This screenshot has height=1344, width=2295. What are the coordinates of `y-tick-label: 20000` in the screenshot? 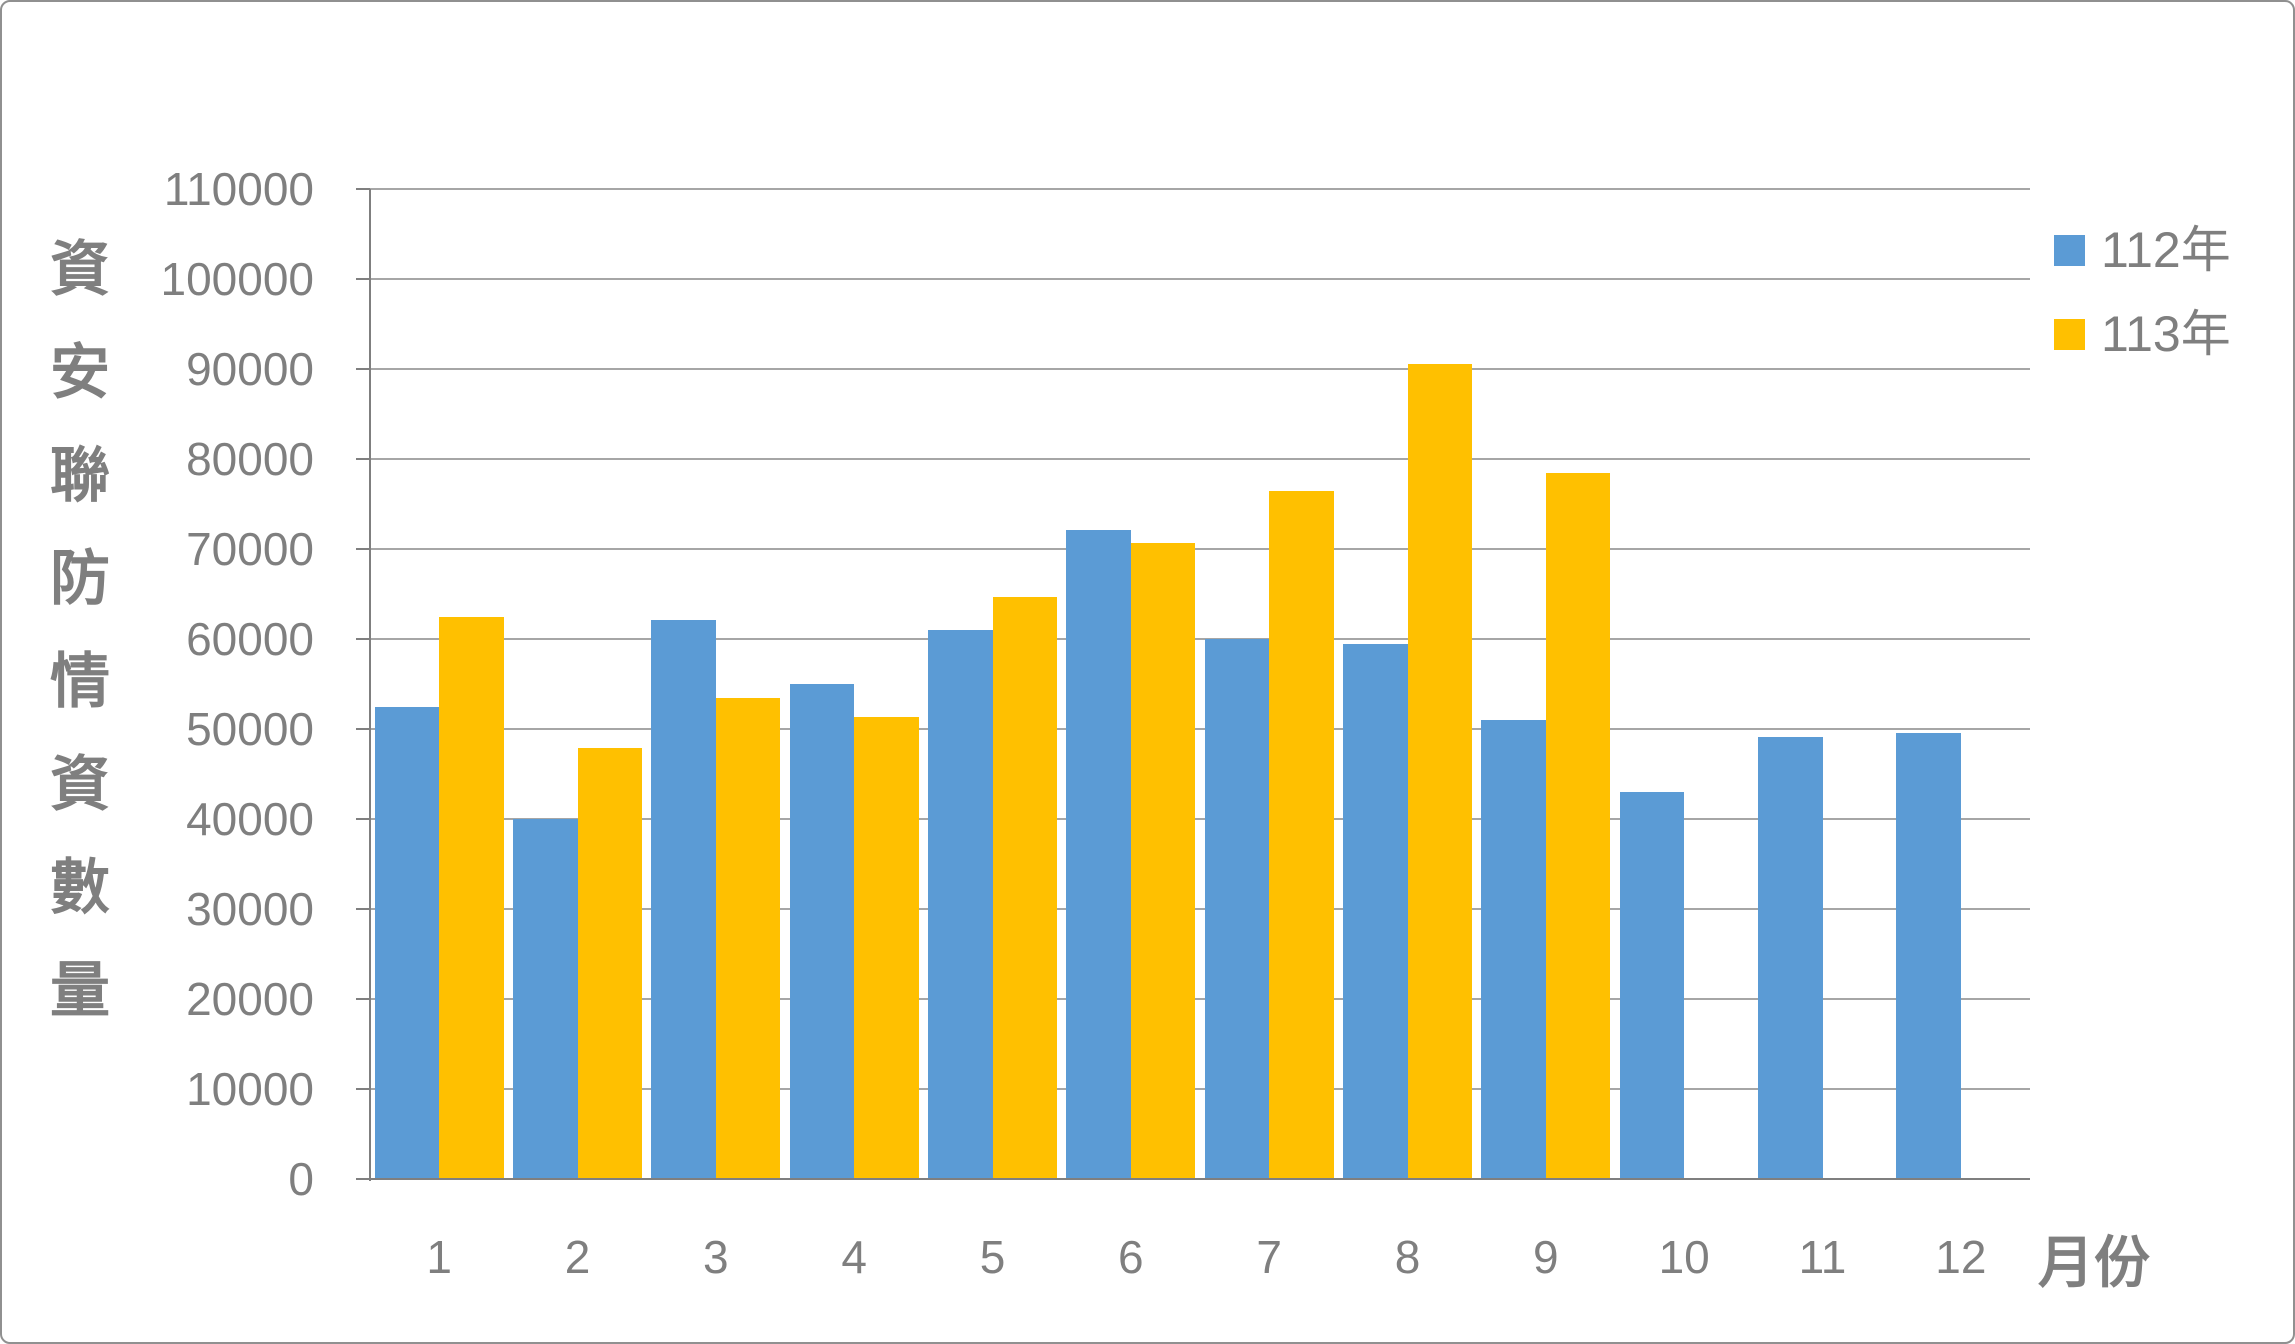 It's located at (250, 999).